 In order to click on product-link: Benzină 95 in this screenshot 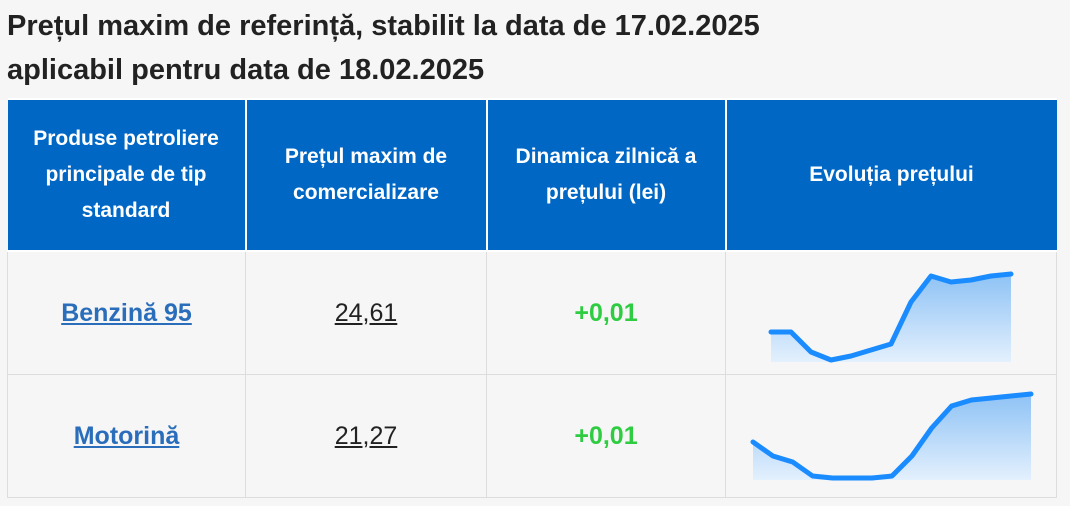, I will do `click(126, 312)`.